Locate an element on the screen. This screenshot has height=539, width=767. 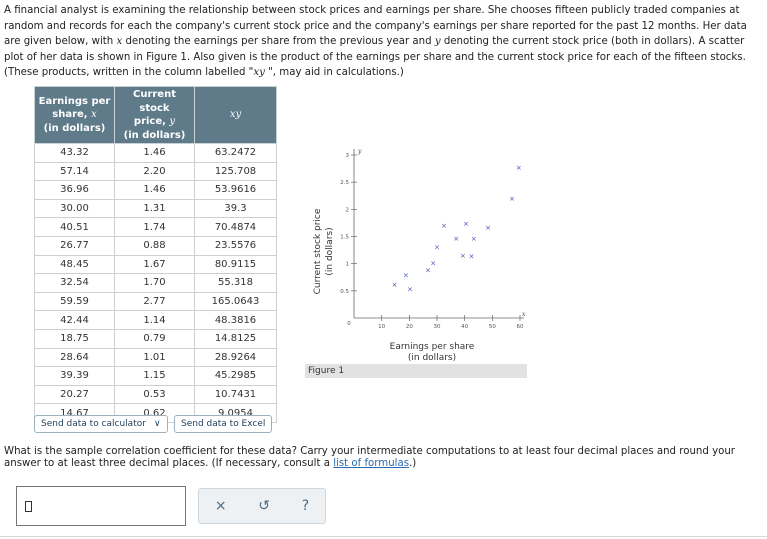
help-icon: ? is located at coordinates (305, 506).